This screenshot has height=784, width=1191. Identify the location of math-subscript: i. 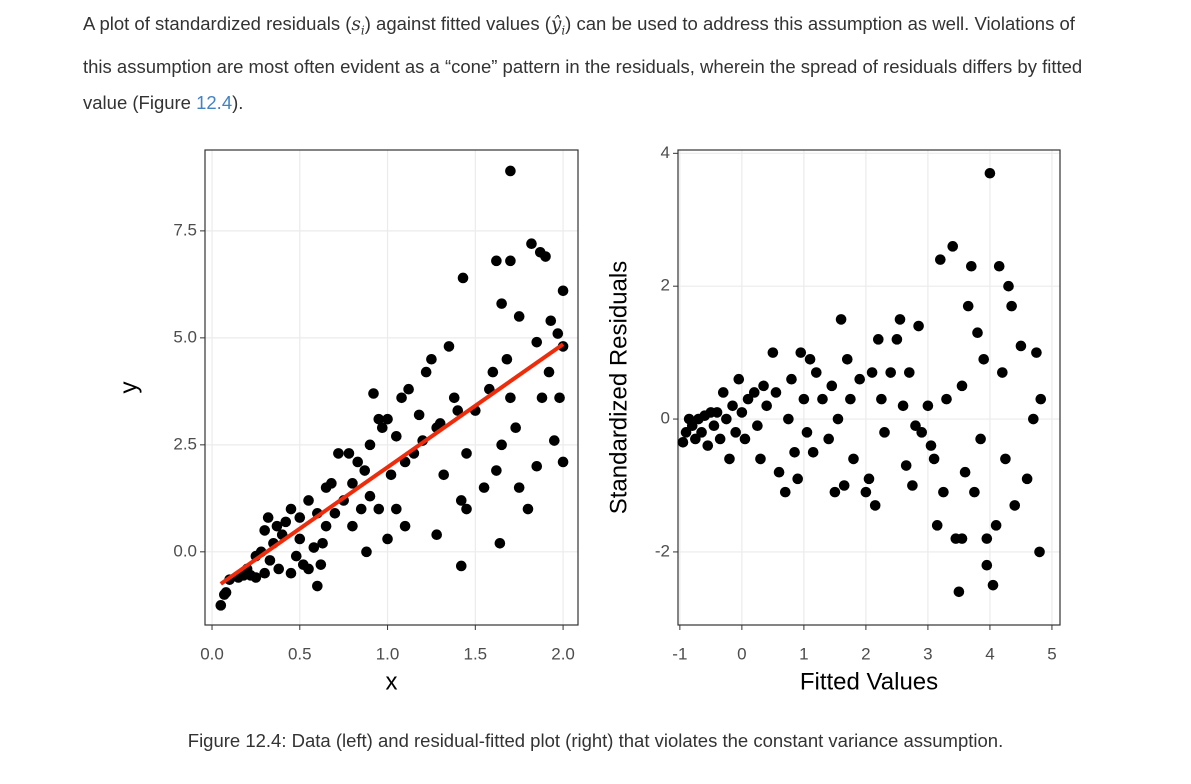
(563, 30).